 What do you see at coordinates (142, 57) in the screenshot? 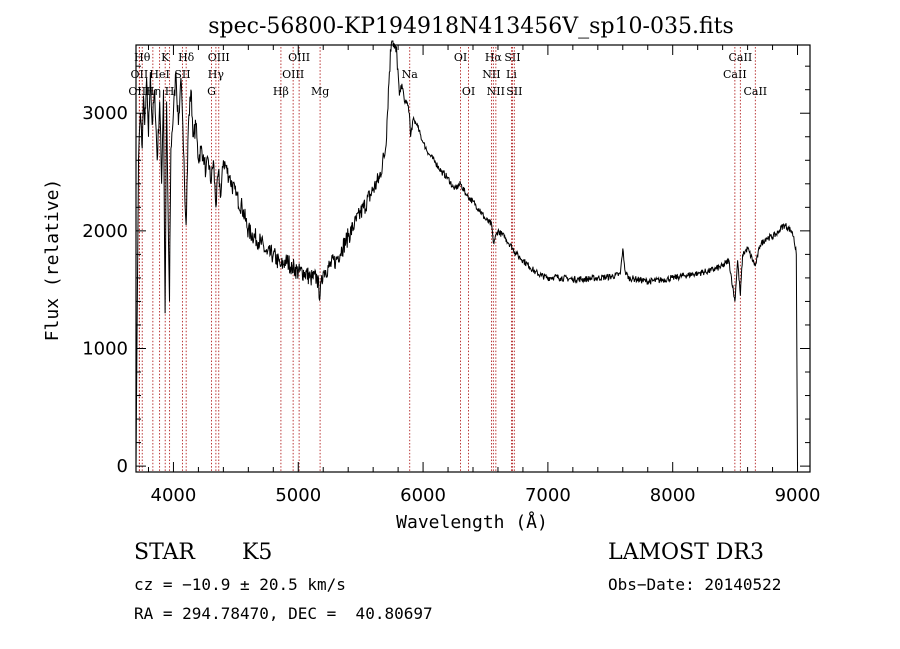
I see `marker-label-0: Hθ` at bounding box center [142, 57].